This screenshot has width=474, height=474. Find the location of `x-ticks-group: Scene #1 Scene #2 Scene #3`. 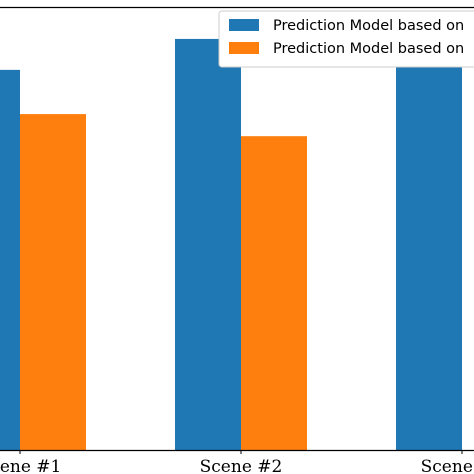

x-ticks-group: Scene #1 Scene #2 Scene #3 is located at coordinates (237, 462).